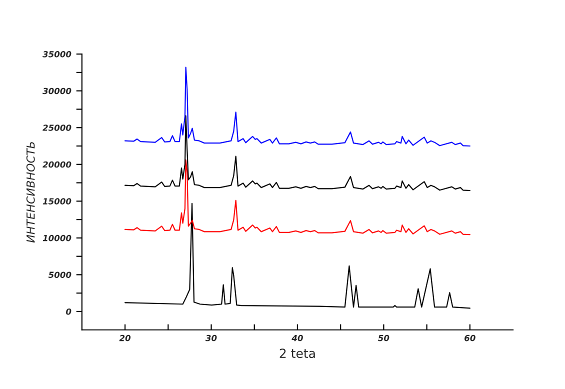  I want to click on y-axis-title: ИНТЕНСИВНОСТЬ, so click(30, 192).